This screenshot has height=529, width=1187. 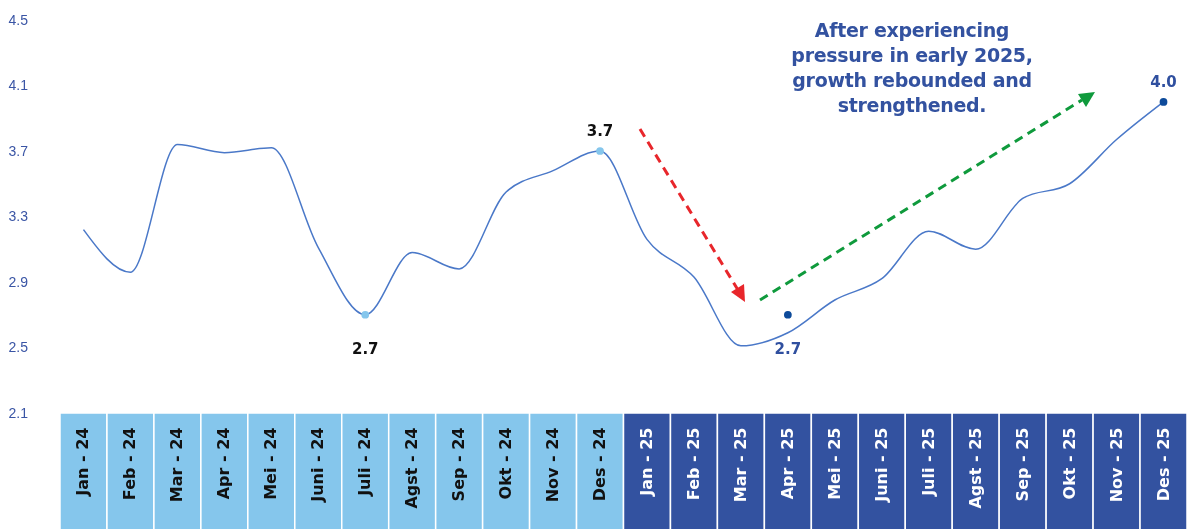 What do you see at coordinates (177, 465) in the screenshot?
I see `x-tick-label: Mar - 24` at bounding box center [177, 465].